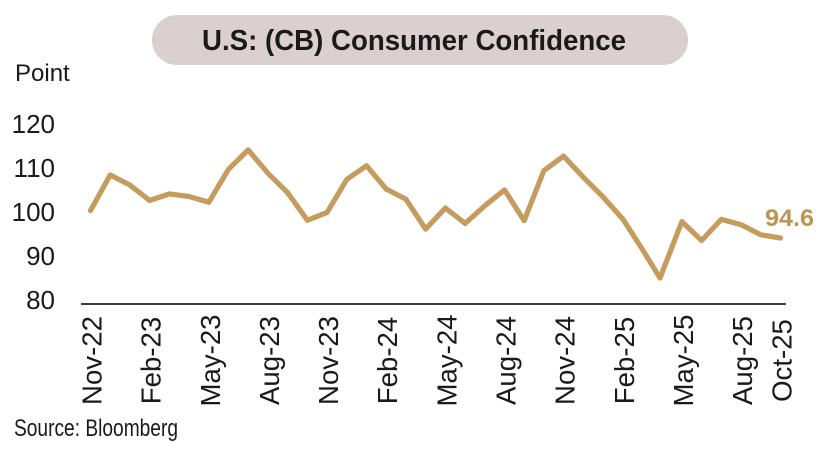 The height and width of the screenshot is (455, 840). Describe the element at coordinates (387, 360) in the screenshot. I see `svg-text: Feb-24` at that location.